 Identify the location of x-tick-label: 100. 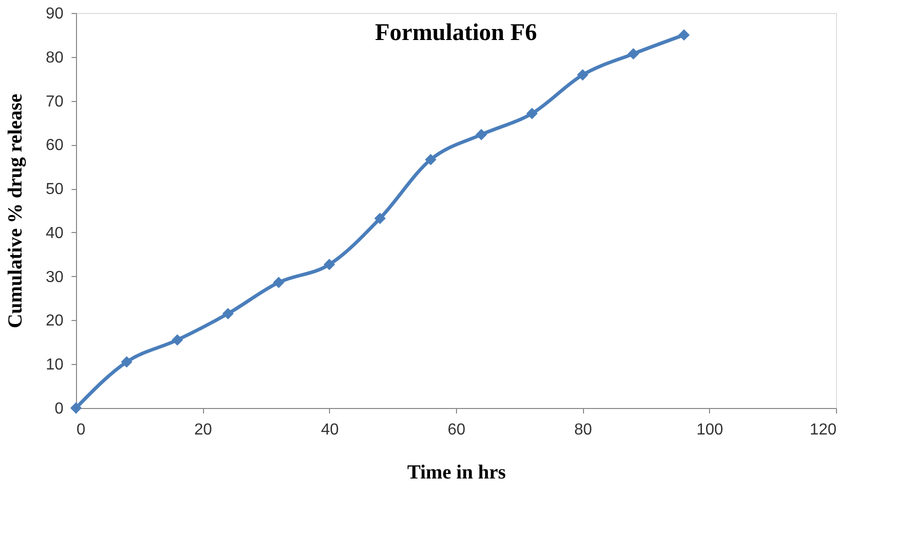
(710, 430).